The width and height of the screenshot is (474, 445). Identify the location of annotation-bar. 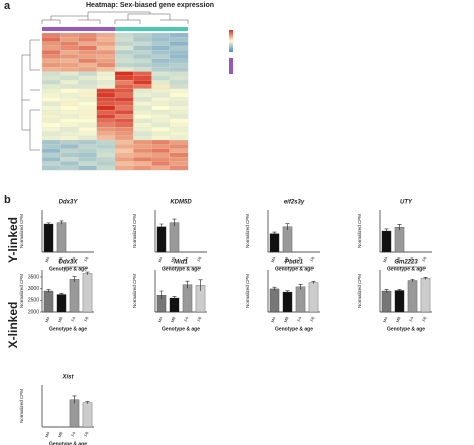
(78, 29).